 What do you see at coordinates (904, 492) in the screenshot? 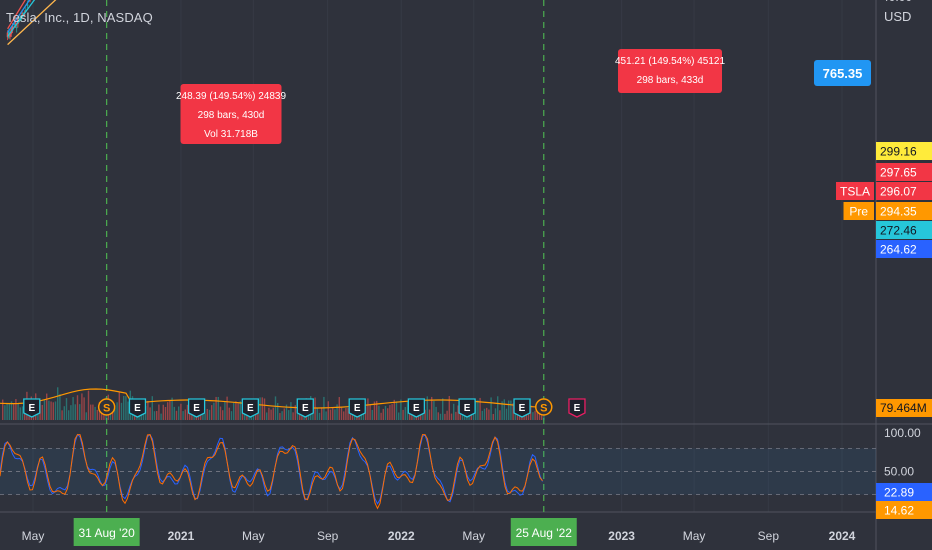
I see `stoch-label-bg` at bounding box center [904, 492].